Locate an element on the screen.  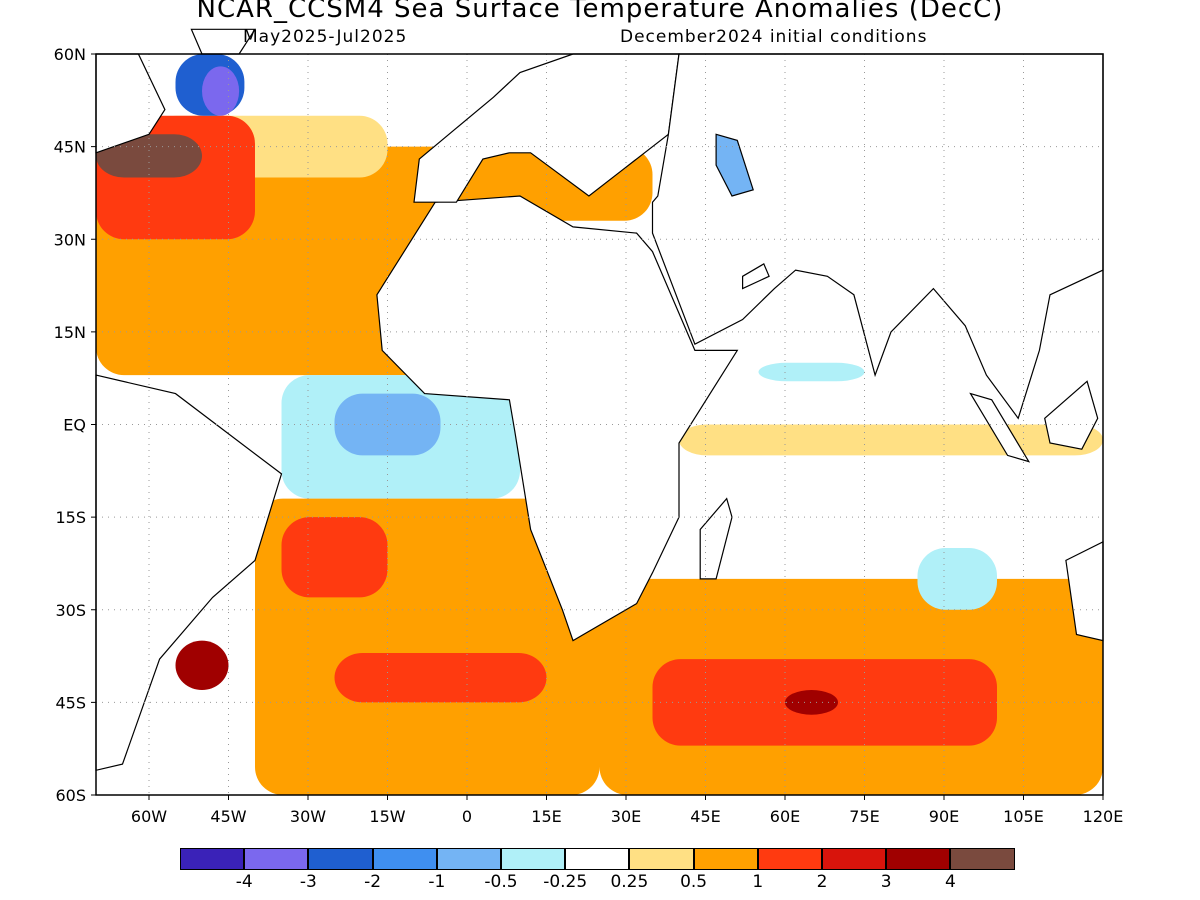
colorbar-label: -4 is located at coordinates (244, 882).